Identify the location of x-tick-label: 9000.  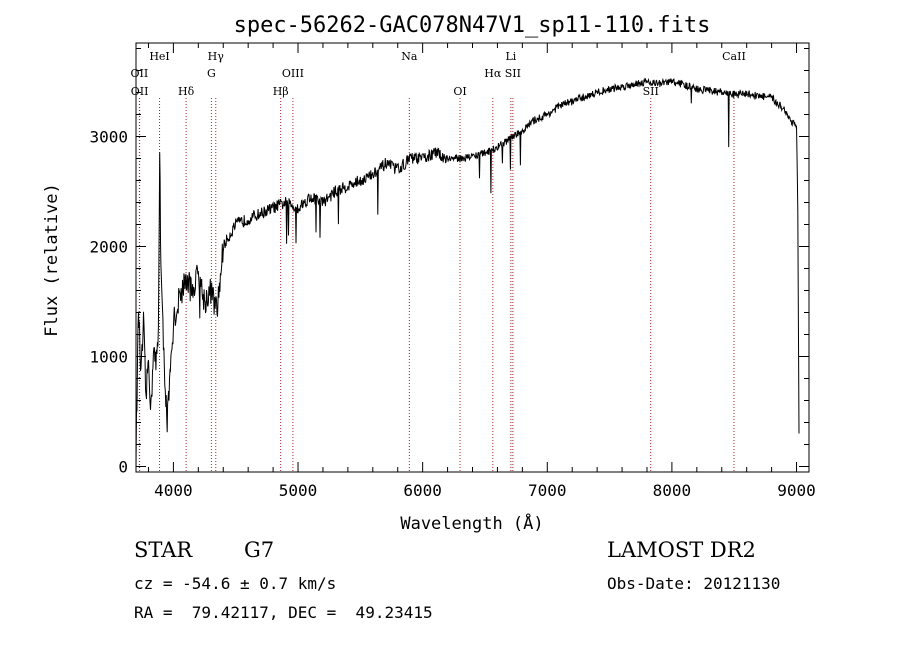
(796, 490).